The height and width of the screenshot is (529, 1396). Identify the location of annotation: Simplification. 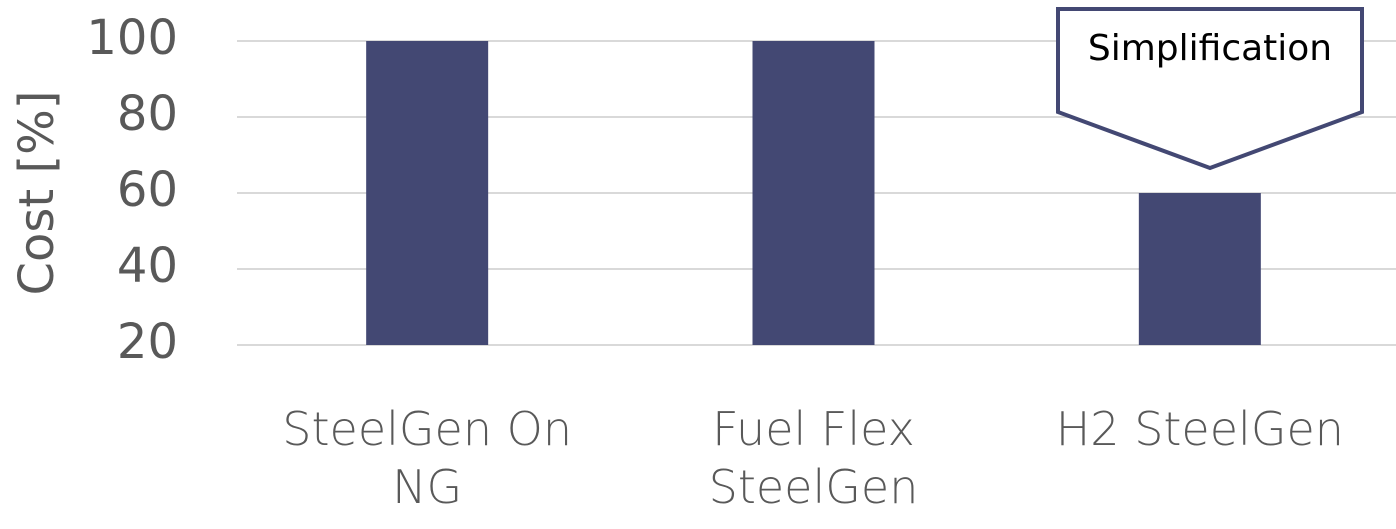
(1210, 48).